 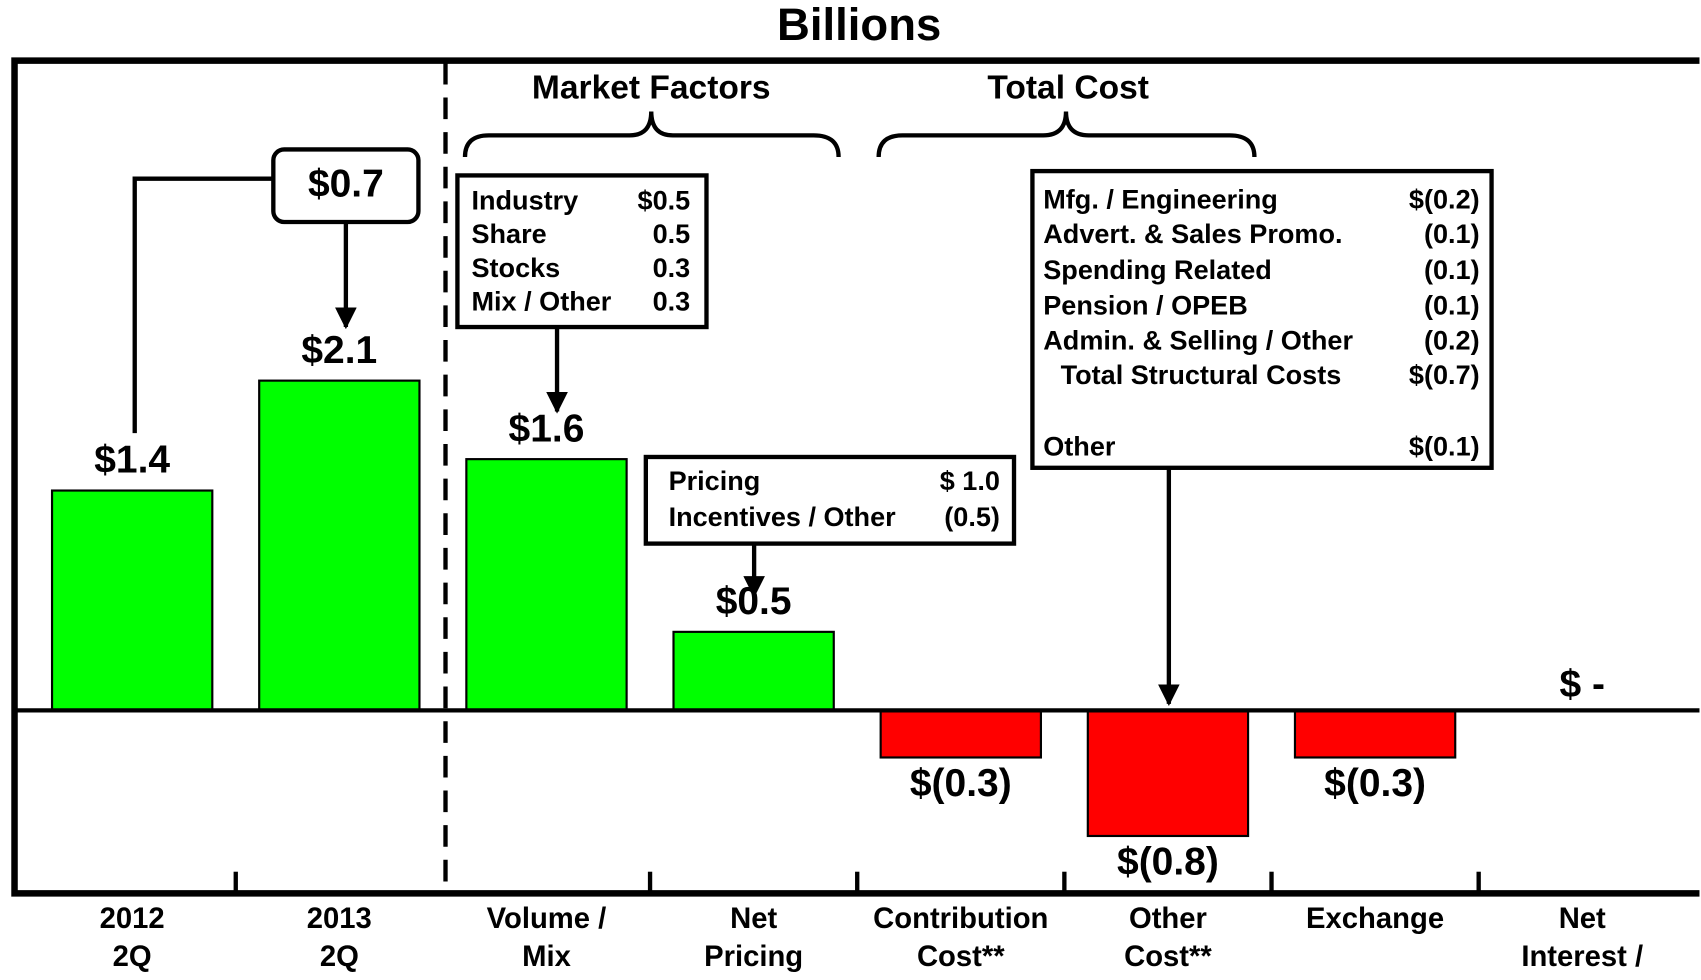 What do you see at coordinates (1145, 305) in the screenshot?
I see `box-label: Pension / OPEB` at bounding box center [1145, 305].